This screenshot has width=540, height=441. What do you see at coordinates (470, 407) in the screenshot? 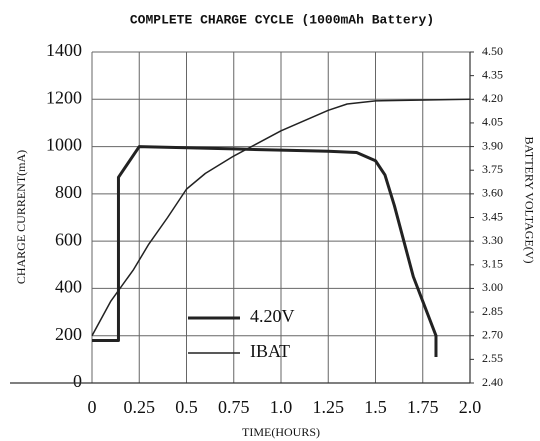
I see `x-tick-label: 2.0` at bounding box center [470, 407].